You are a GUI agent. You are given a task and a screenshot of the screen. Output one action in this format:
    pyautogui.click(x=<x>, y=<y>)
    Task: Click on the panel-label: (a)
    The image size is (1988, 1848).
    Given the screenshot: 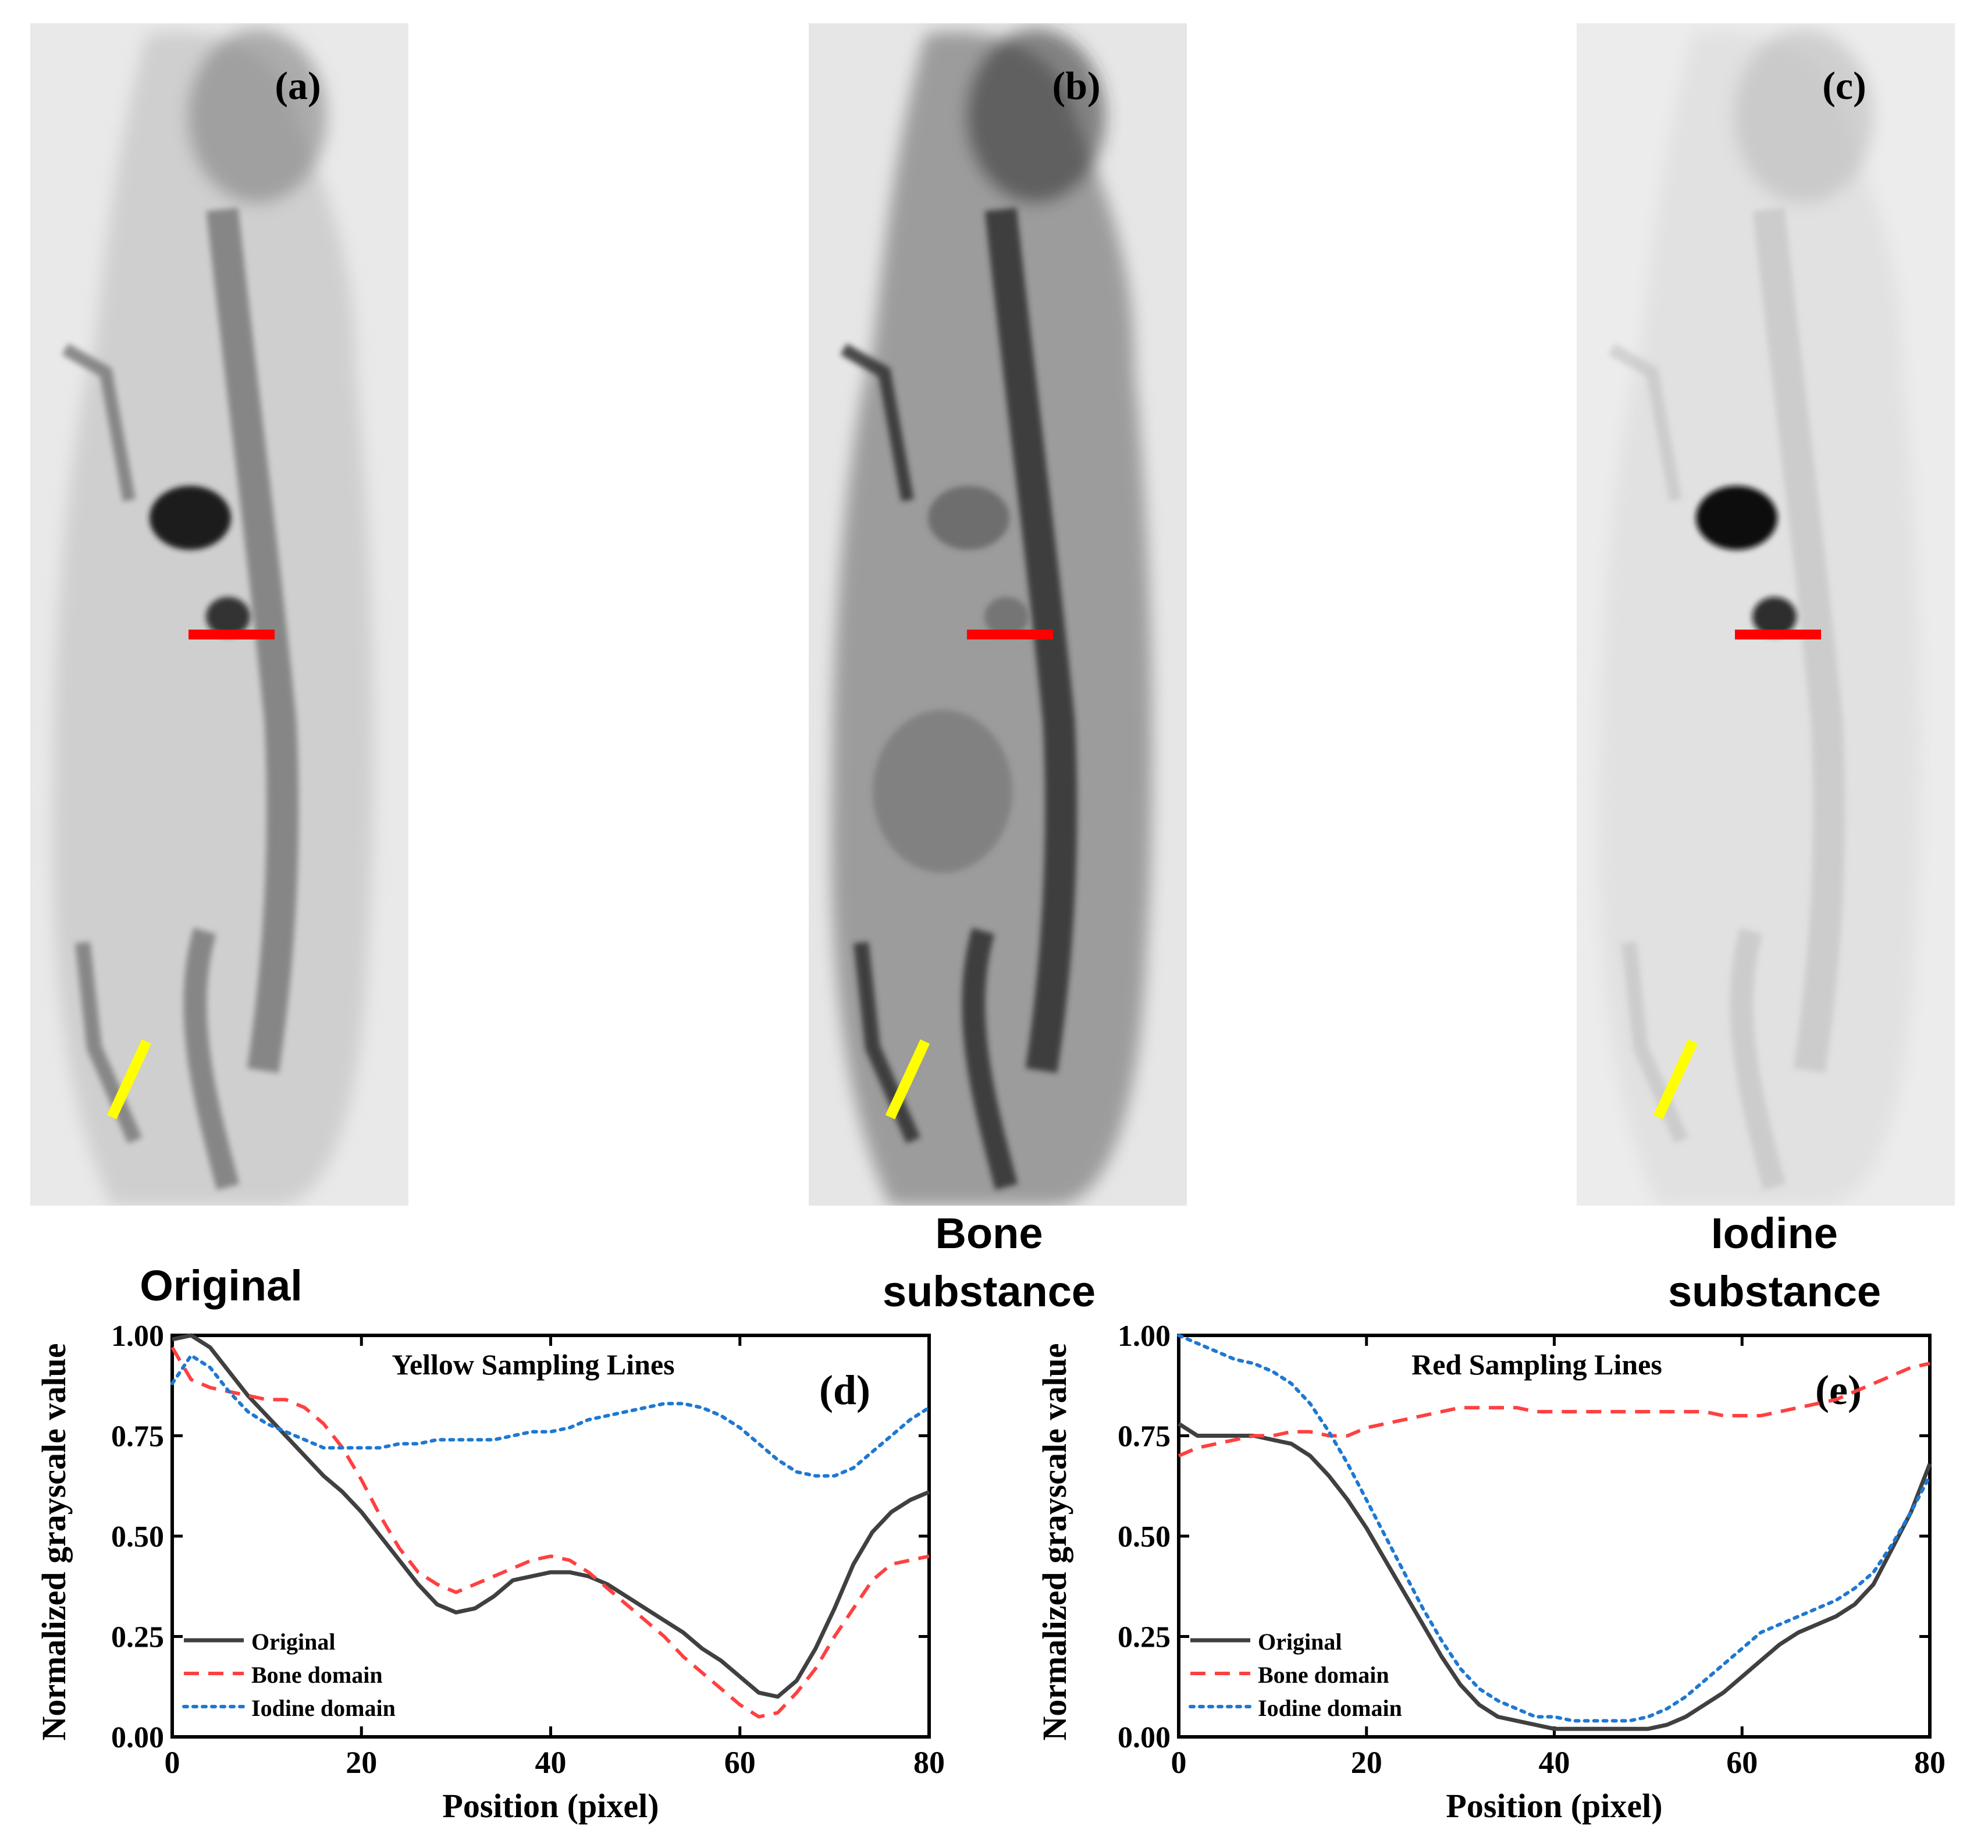 What is the action you would take?
    pyautogui.click(x=298, y=85)
    